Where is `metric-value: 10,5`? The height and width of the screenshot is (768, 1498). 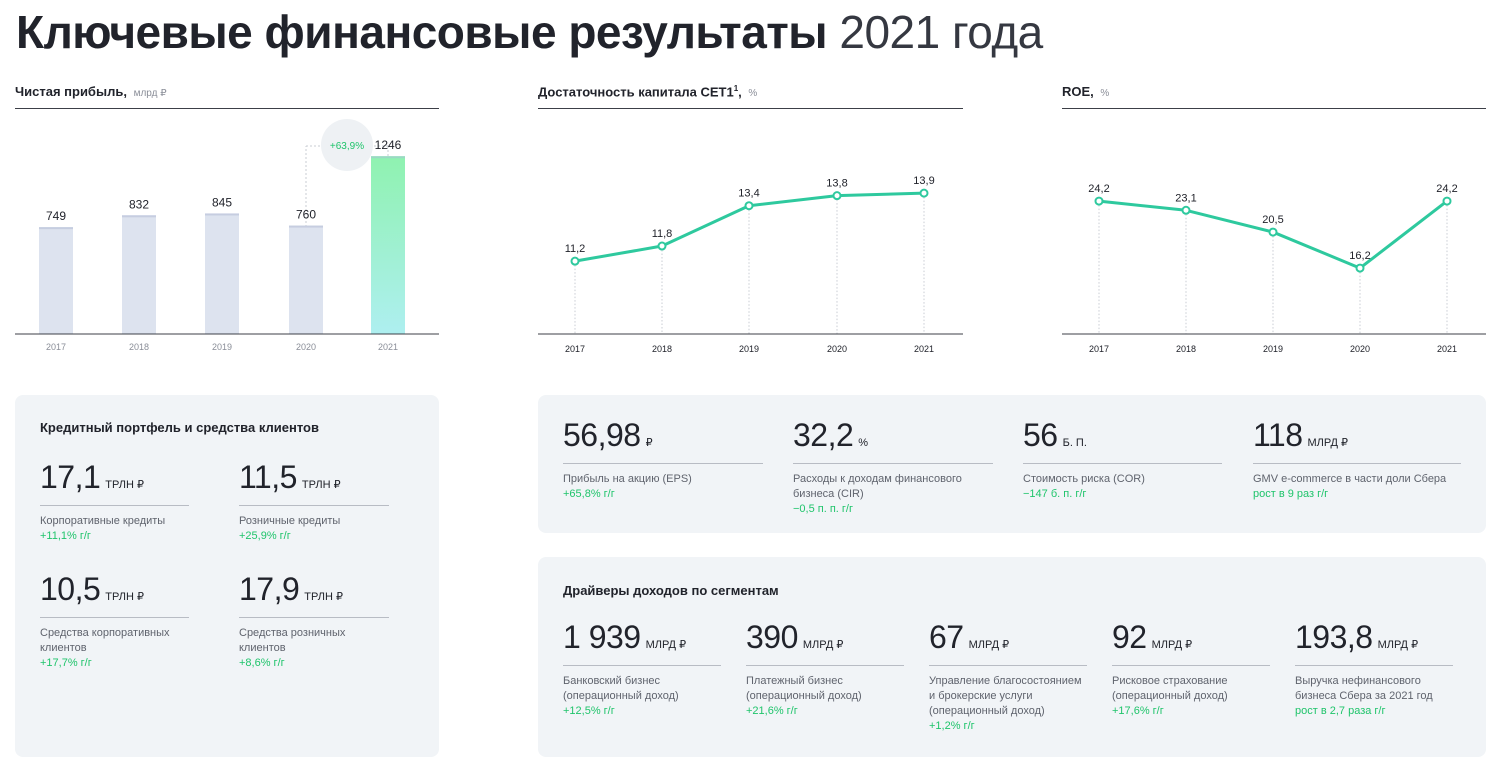 metric-value: 10,5 is located at coordinates (70, 589).